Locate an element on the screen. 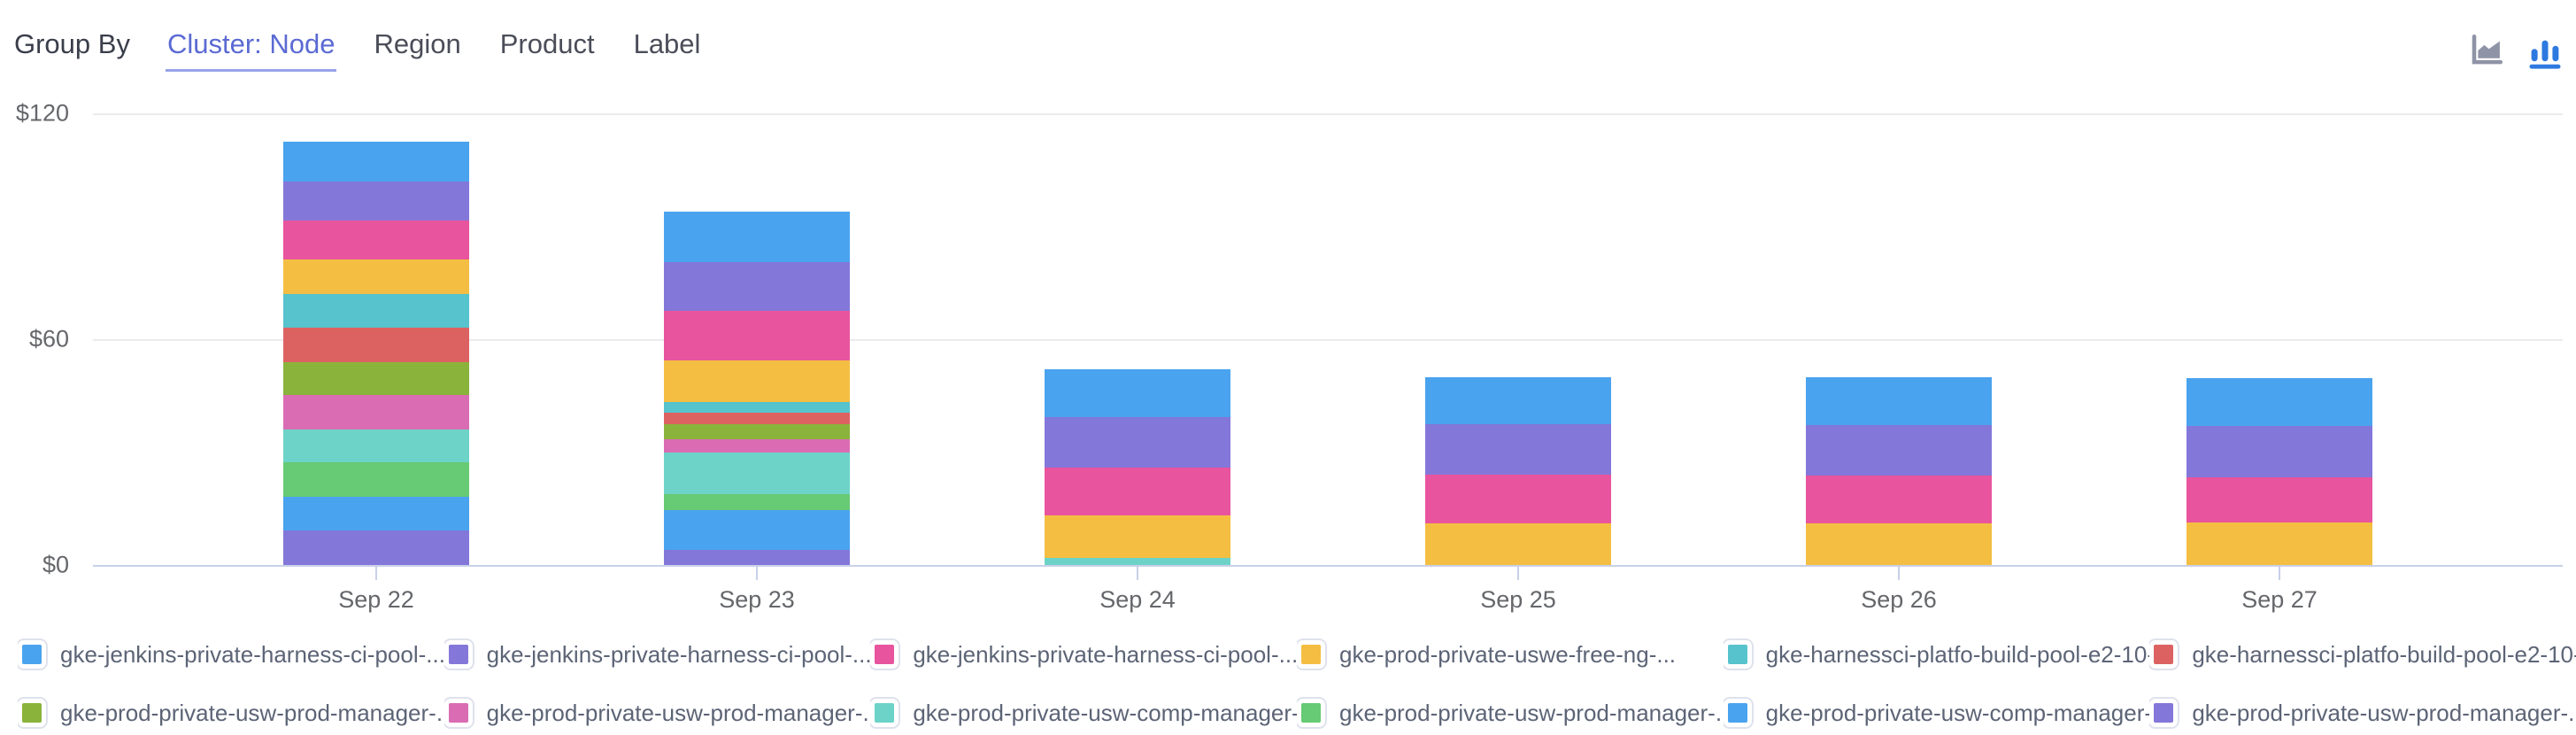 Image resolution: width=2576 pixels, height=735 pixels. tab-region: Region is located at coordinates (417, 43).